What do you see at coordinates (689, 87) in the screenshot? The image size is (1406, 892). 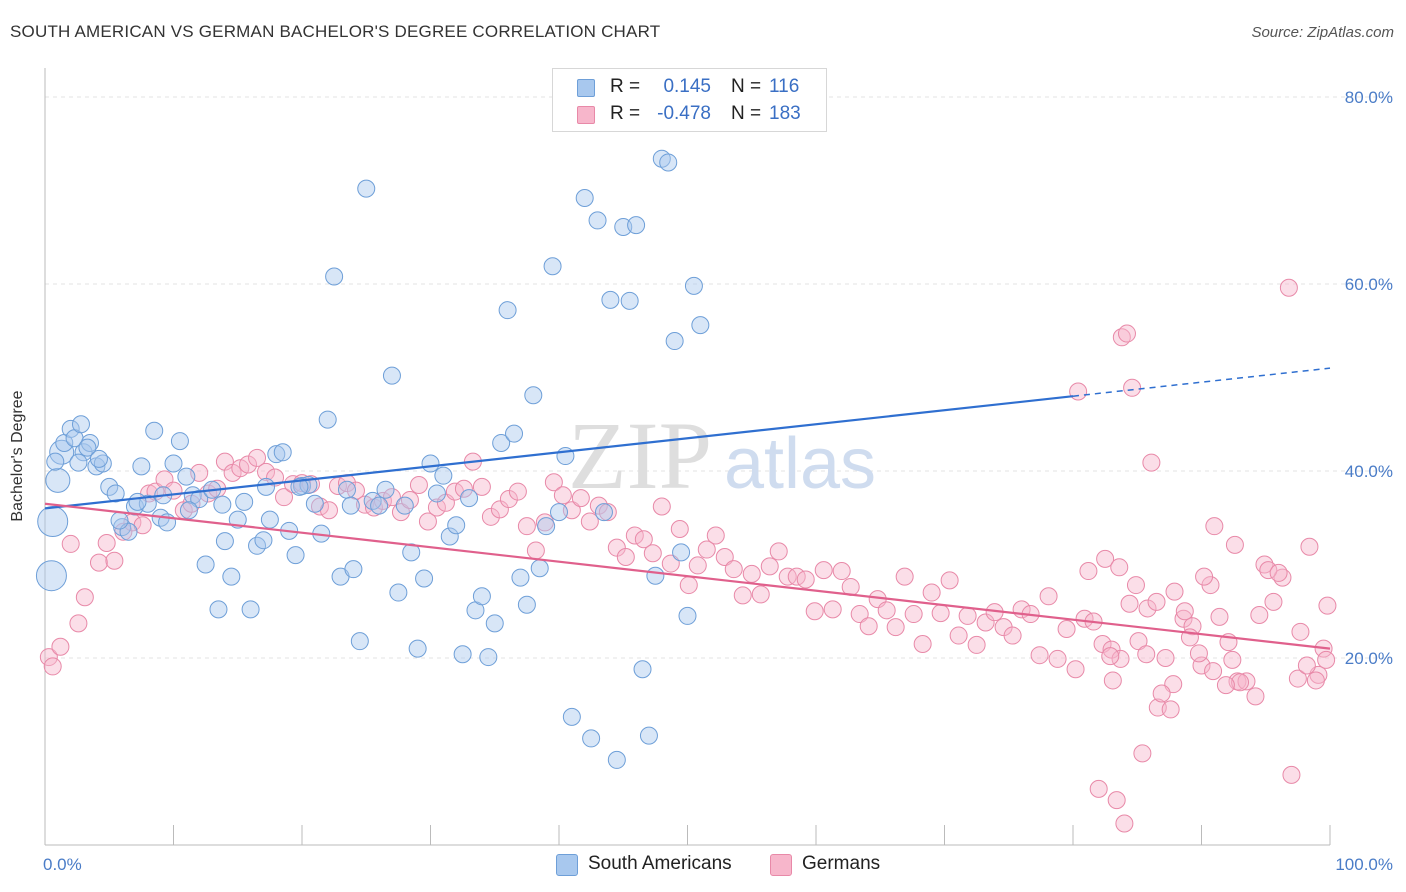 I see `legend-row-south-americans: R = 0.145 N = 116` at bounding box center [689, 87].